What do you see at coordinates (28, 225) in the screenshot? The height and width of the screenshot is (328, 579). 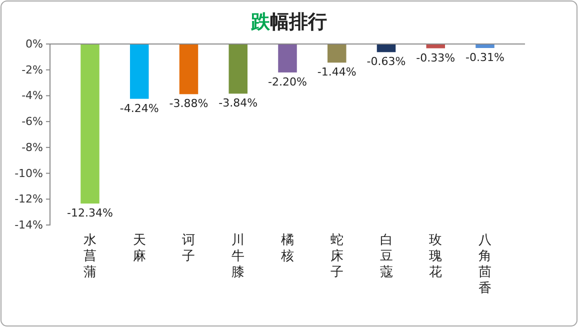 I see `y-tick-label: -14%` at bounding box center [28, 225].